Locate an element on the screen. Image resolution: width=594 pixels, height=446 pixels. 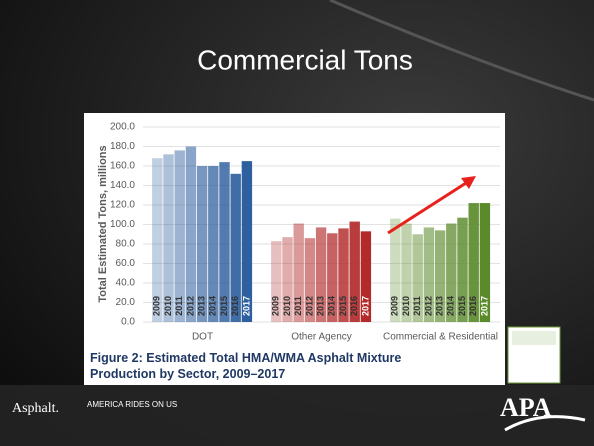
footer-bar is located at coordinates (297, 415).